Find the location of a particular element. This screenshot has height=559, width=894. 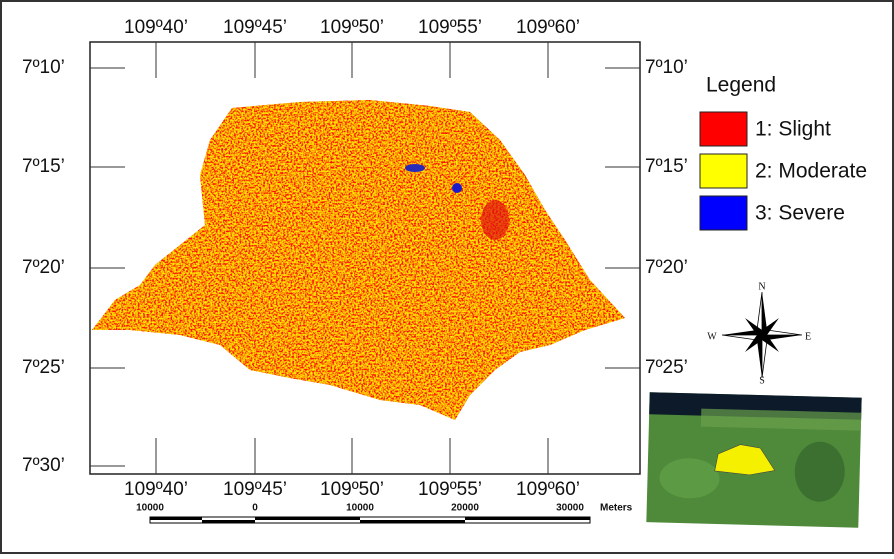

legend-title: Legend is located at coordinates (741, 85).